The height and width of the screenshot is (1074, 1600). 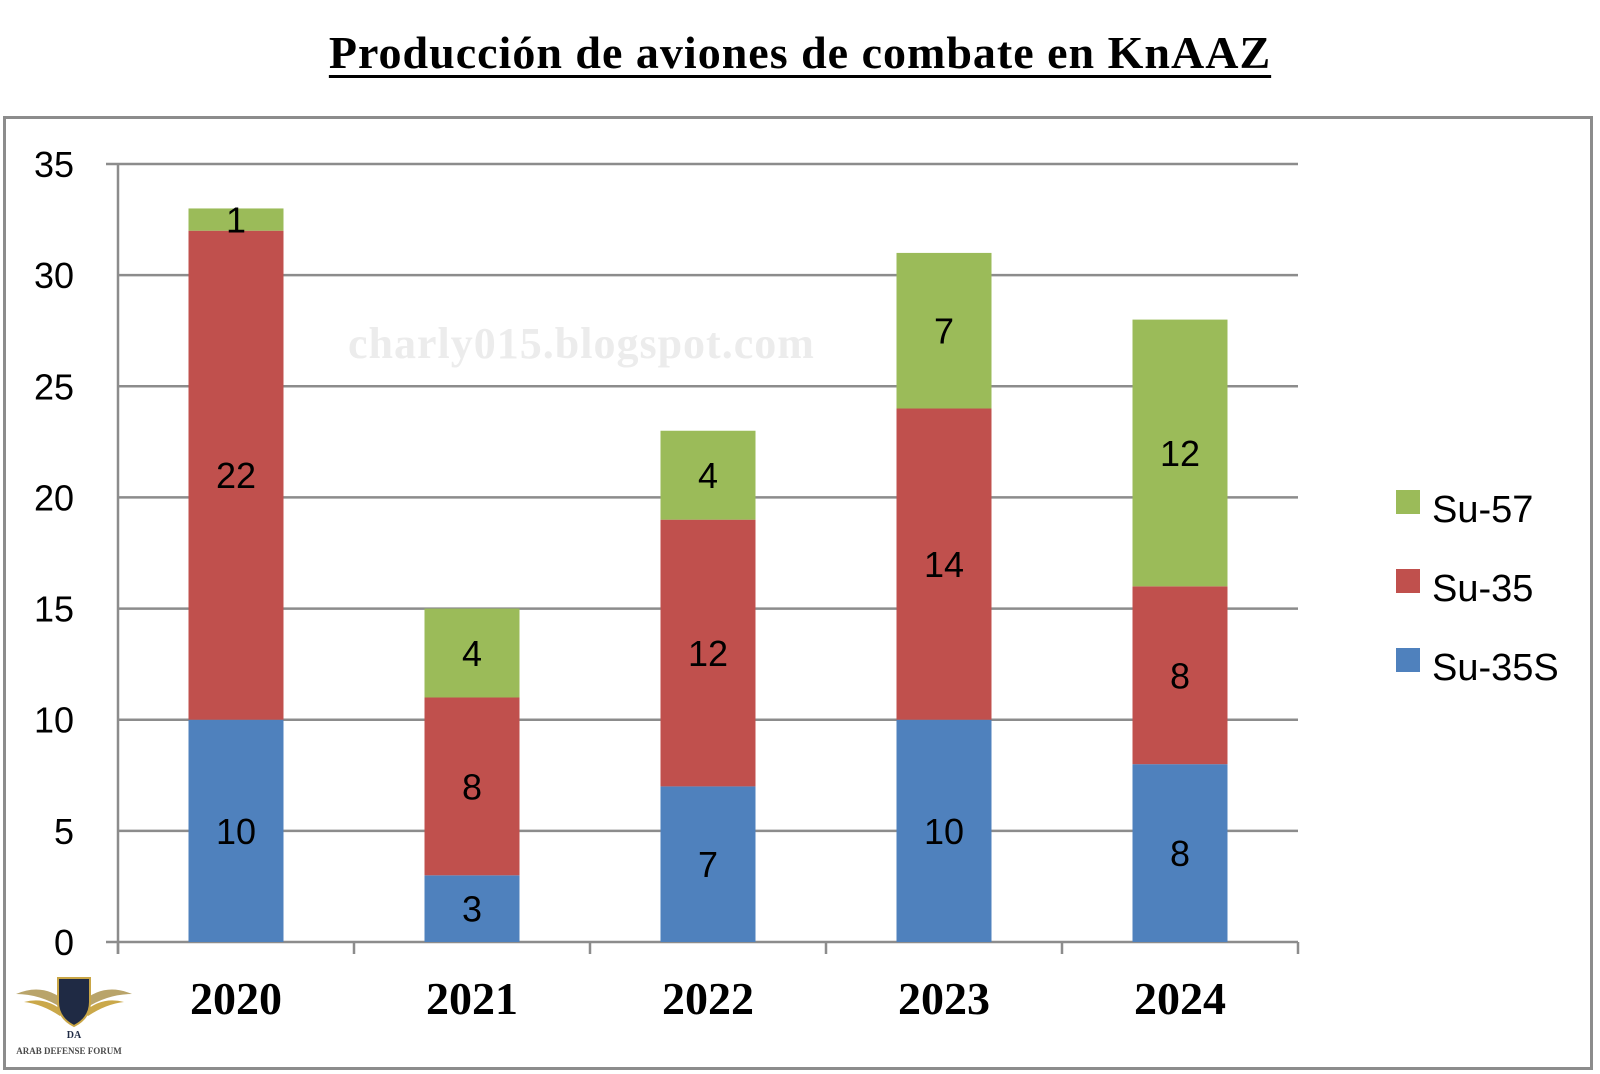 I want to click on data-label: 22, so click(x=236, y=475).